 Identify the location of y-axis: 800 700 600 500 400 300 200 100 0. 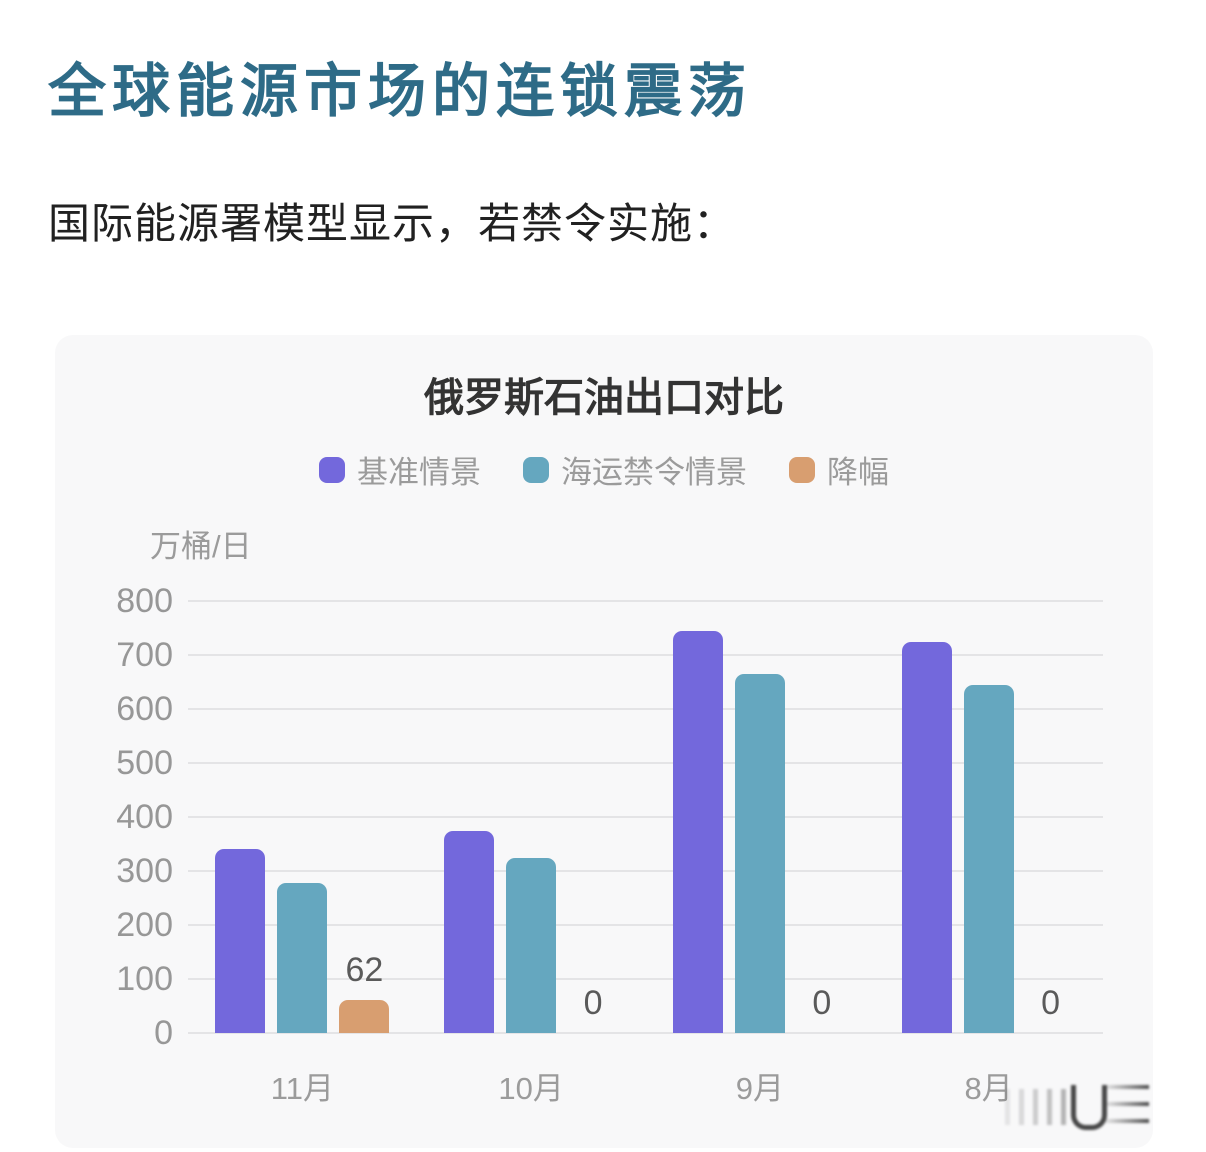
(114, 817).